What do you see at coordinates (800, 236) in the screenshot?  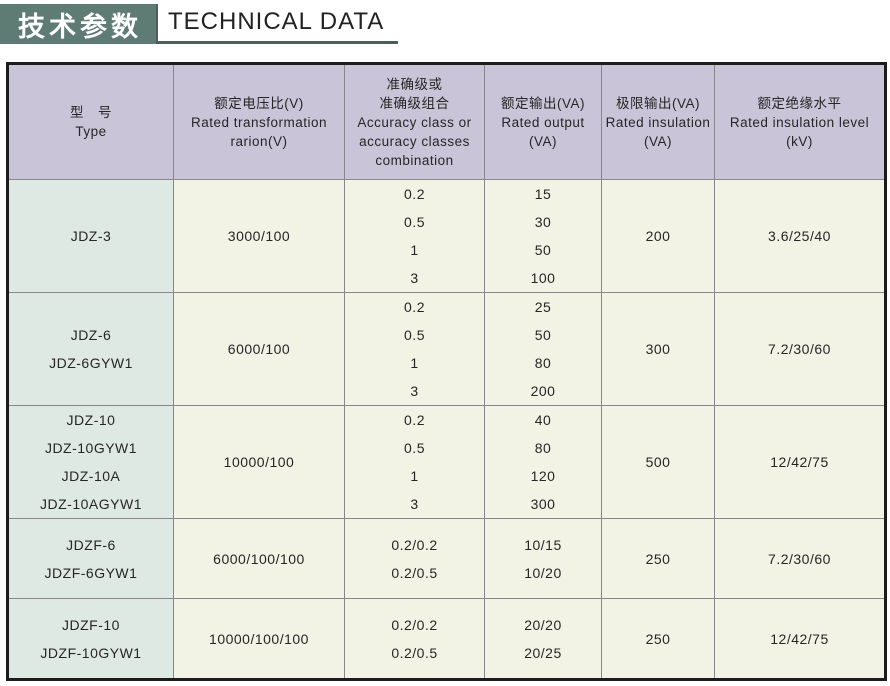 I see `cell-insulation_level: 3.6/25/40` at bounding box center [800, 236].